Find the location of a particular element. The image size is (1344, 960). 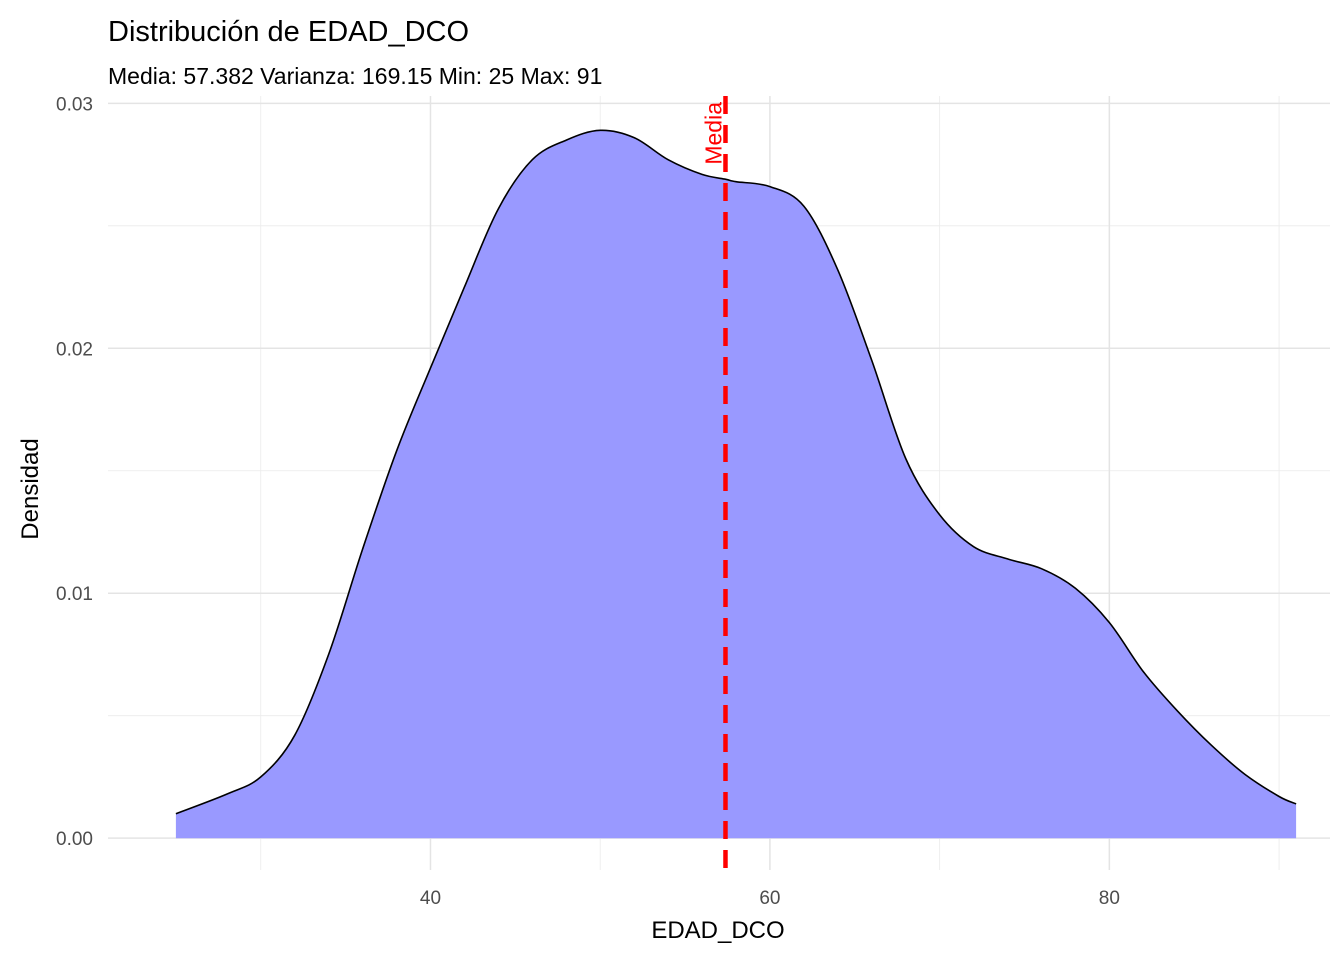

y-axis-title: Densidad is located at coordinates (30, 488).